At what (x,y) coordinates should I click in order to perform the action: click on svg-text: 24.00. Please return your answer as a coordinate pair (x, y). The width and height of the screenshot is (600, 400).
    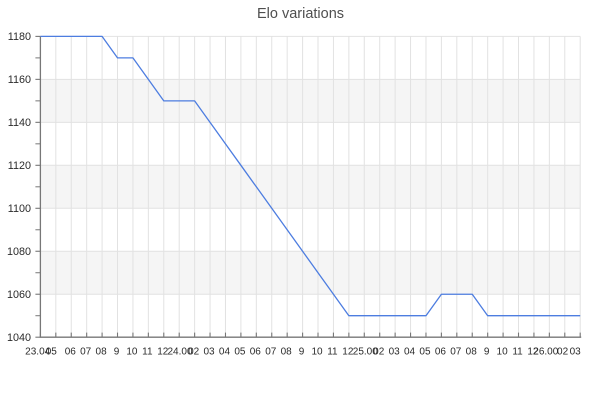
    Looking at the image, I should click on (179, 352).